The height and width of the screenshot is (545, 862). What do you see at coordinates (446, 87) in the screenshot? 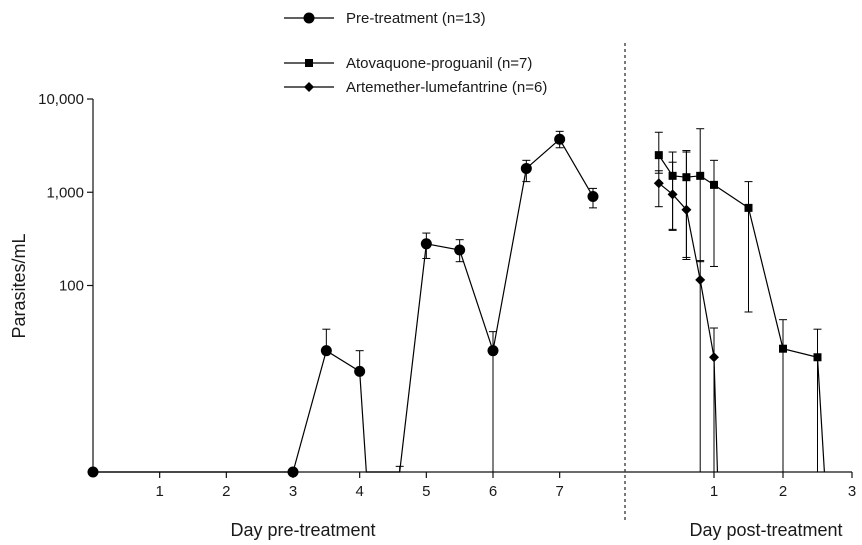
I see `legend-label: Artemether-lumefantrine (n=6)` at bounding box center [446, 87].